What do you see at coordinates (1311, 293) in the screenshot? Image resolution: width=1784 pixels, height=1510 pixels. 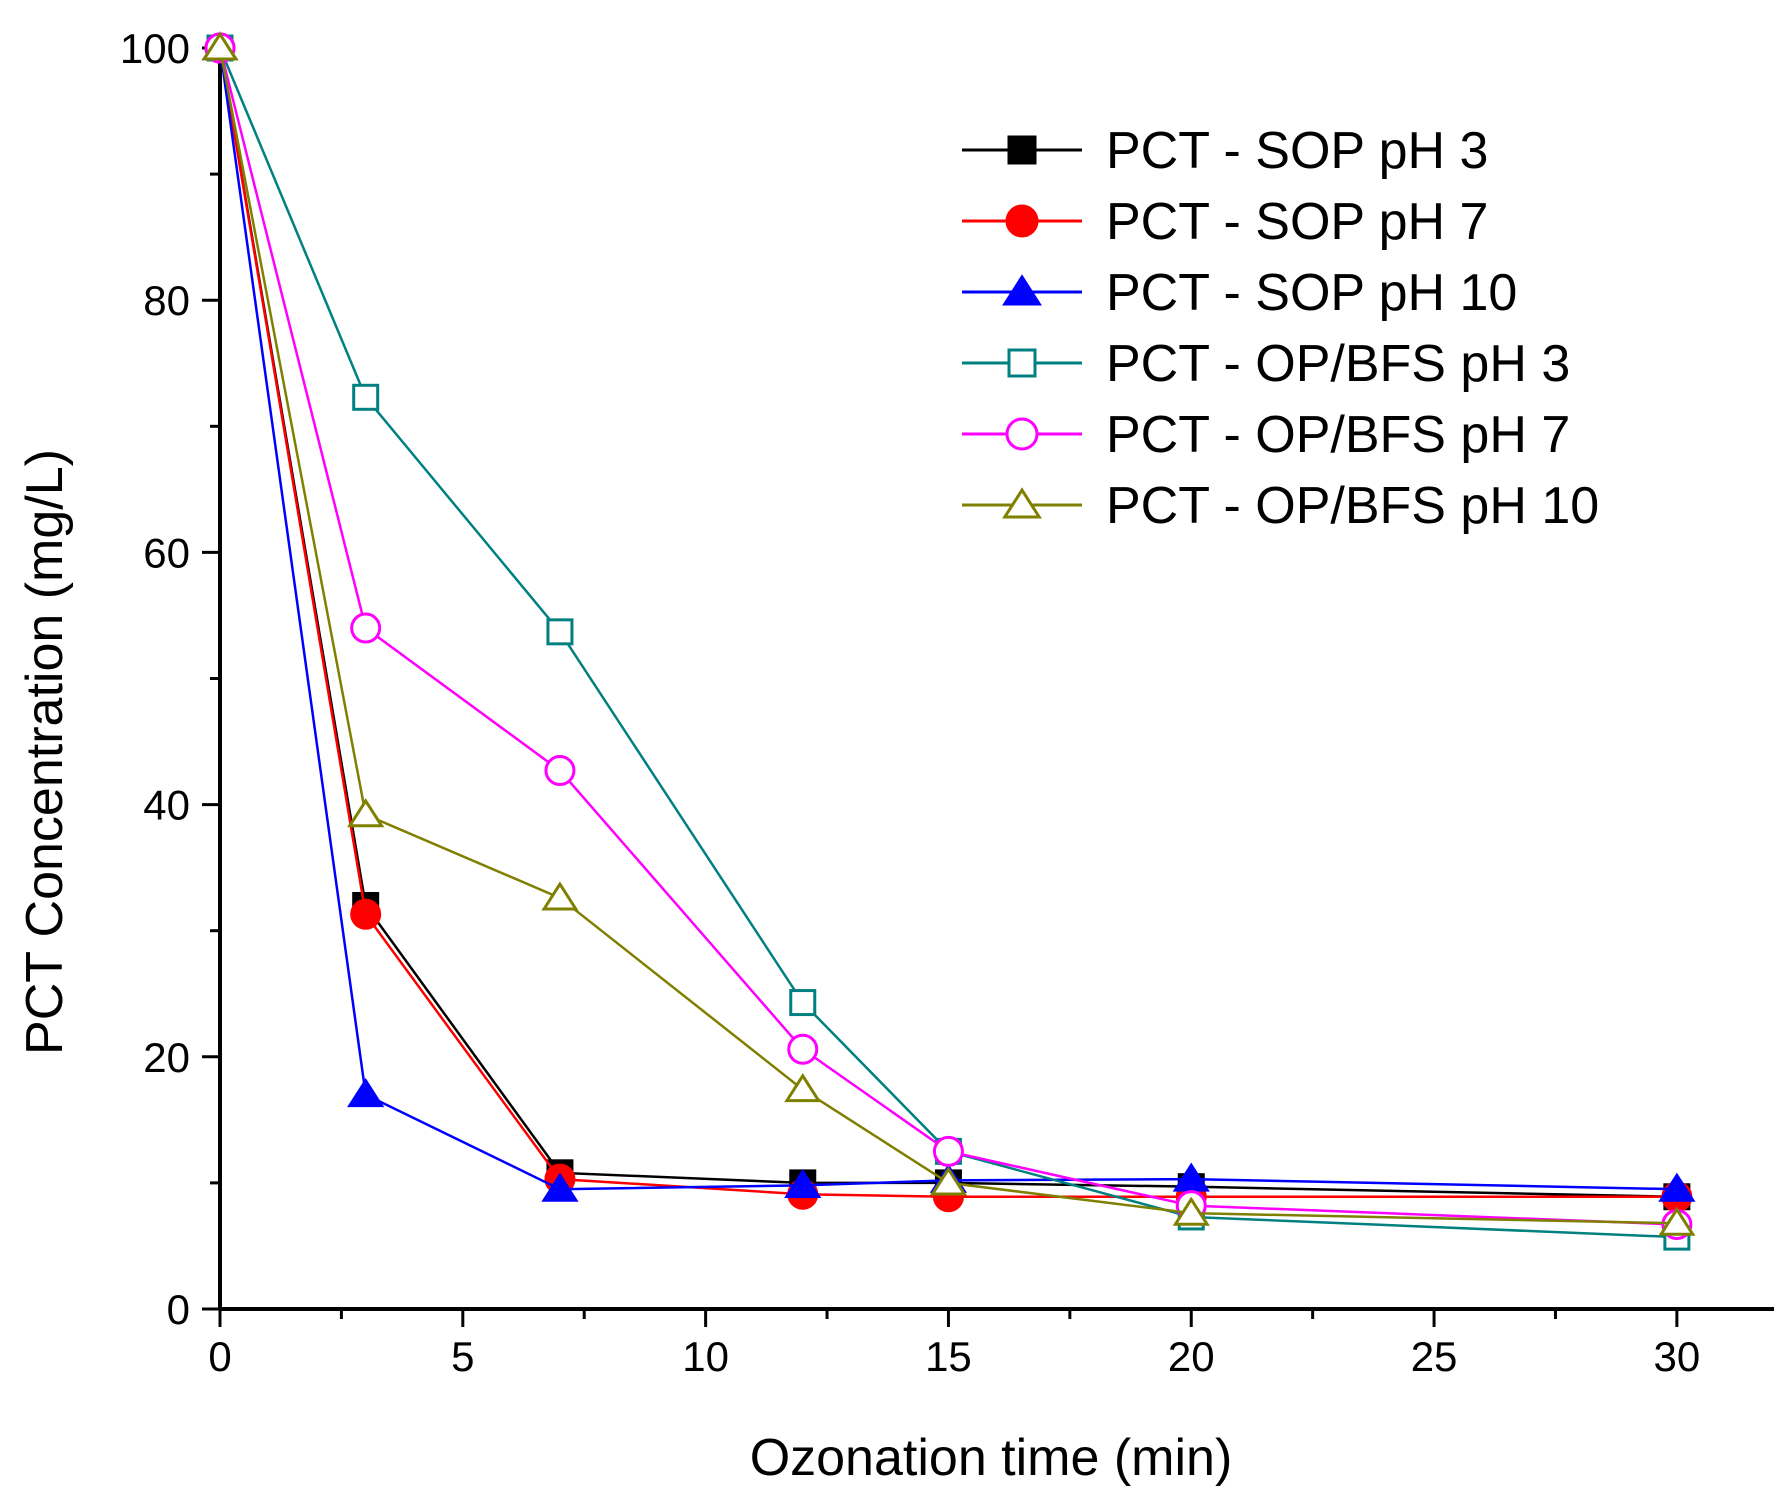 I see `legend-label: PCT - SOP pH 10` at bounding box center [1311, 293].